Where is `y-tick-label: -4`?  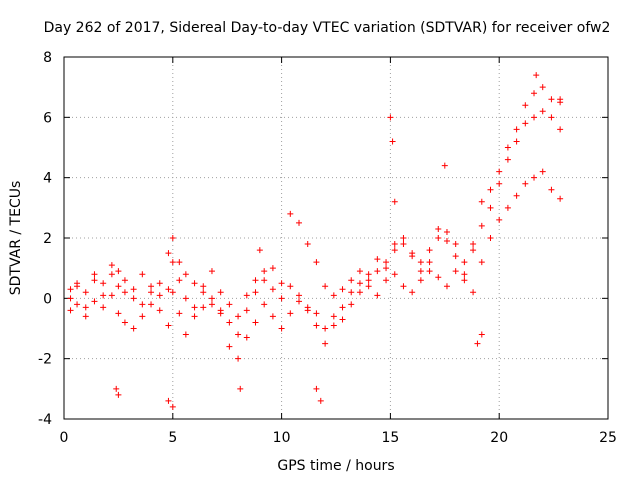 y-tick-label: -4 is located at coordinates (45, 420).